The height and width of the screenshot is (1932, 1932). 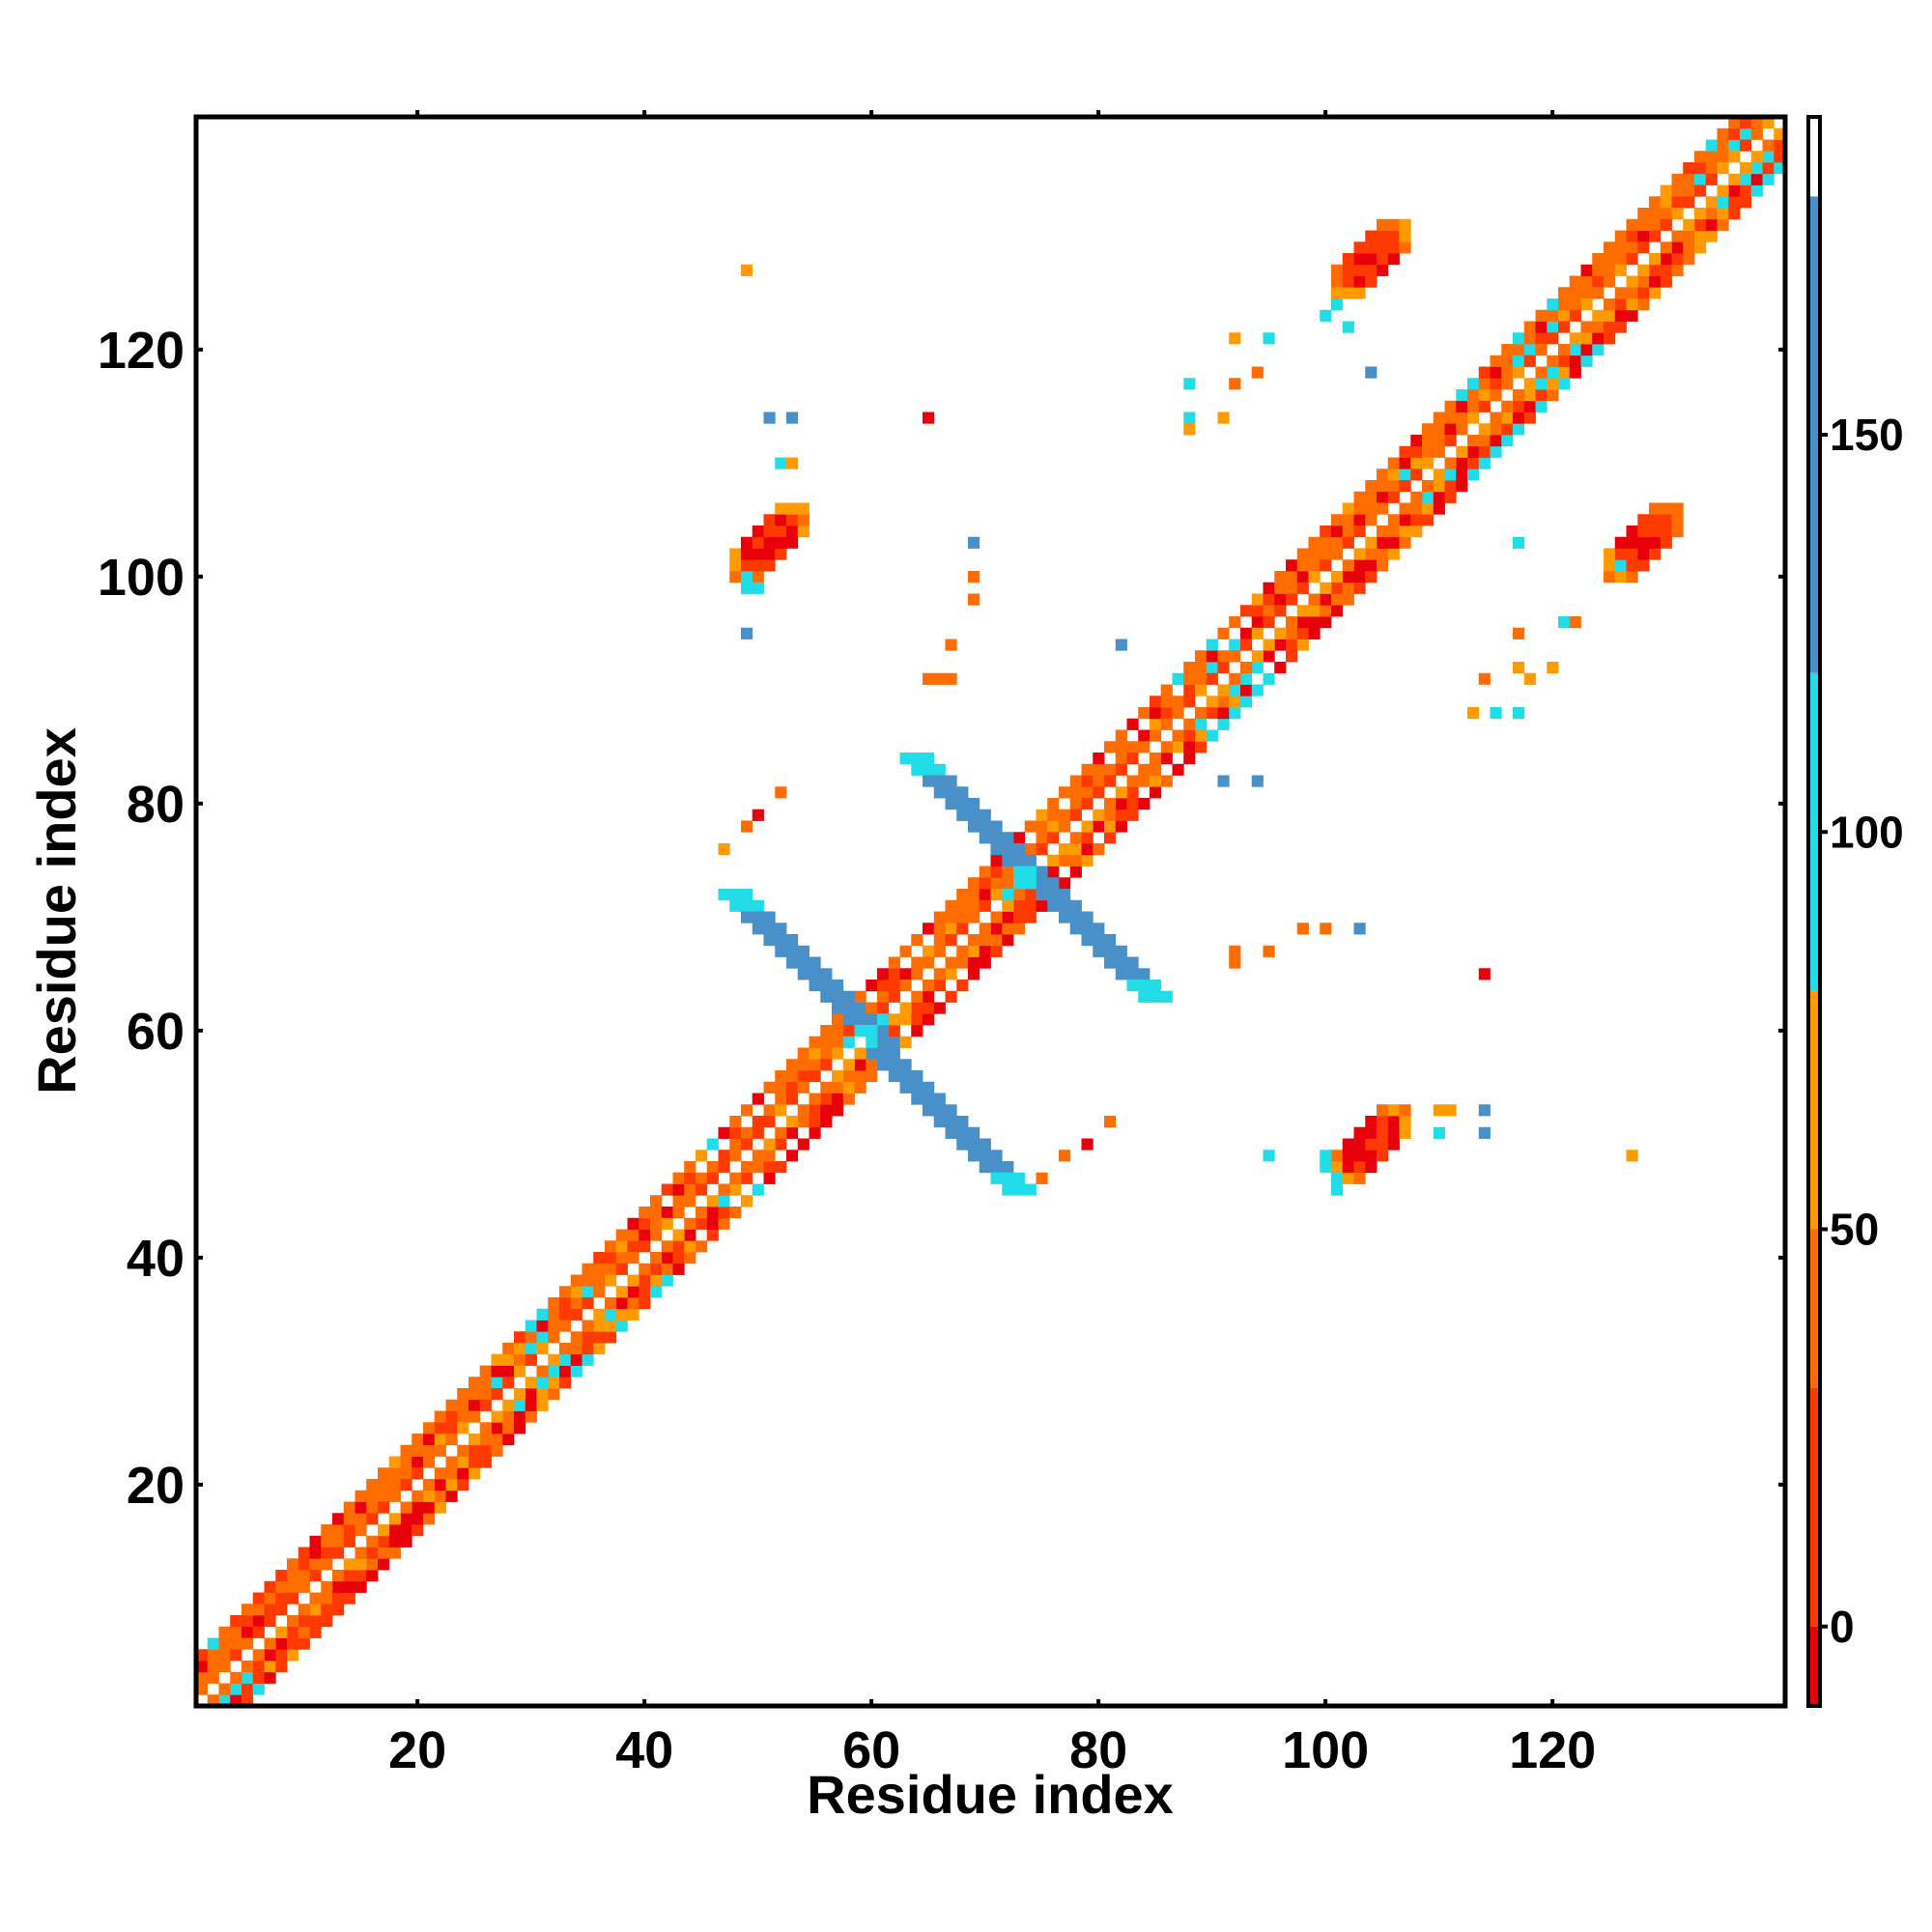 What do you see at coordinates (1867, 832) in the screenshot?
I see `colorbar-tick-label: 100` at bounding box center [1867, 832].